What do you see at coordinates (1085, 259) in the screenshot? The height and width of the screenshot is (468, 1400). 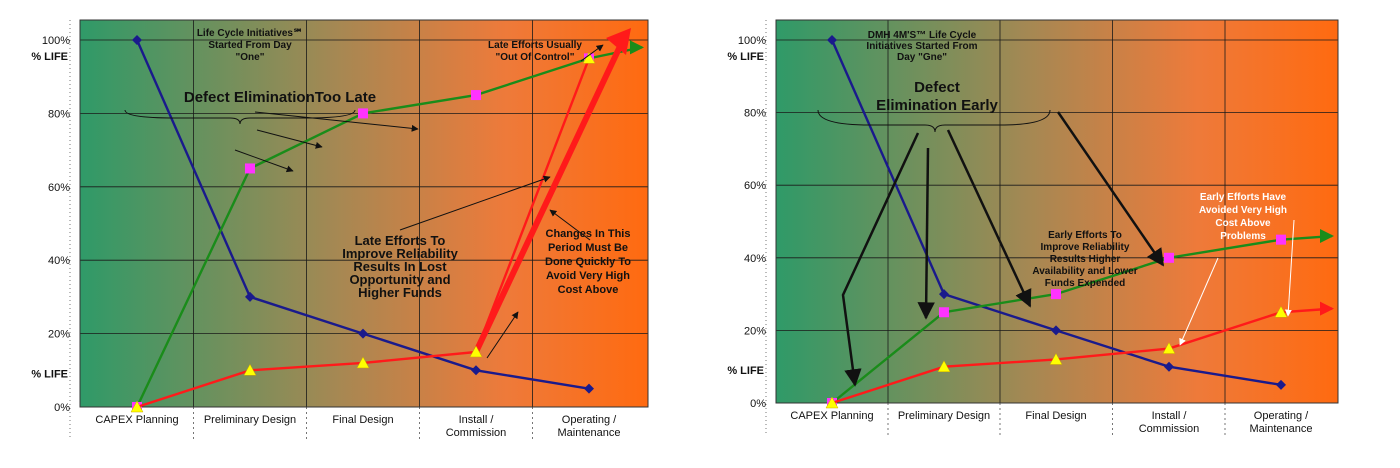 I see `annotation-early-efforts-line-2: Results Higher` at bounding box center [1085, 259].